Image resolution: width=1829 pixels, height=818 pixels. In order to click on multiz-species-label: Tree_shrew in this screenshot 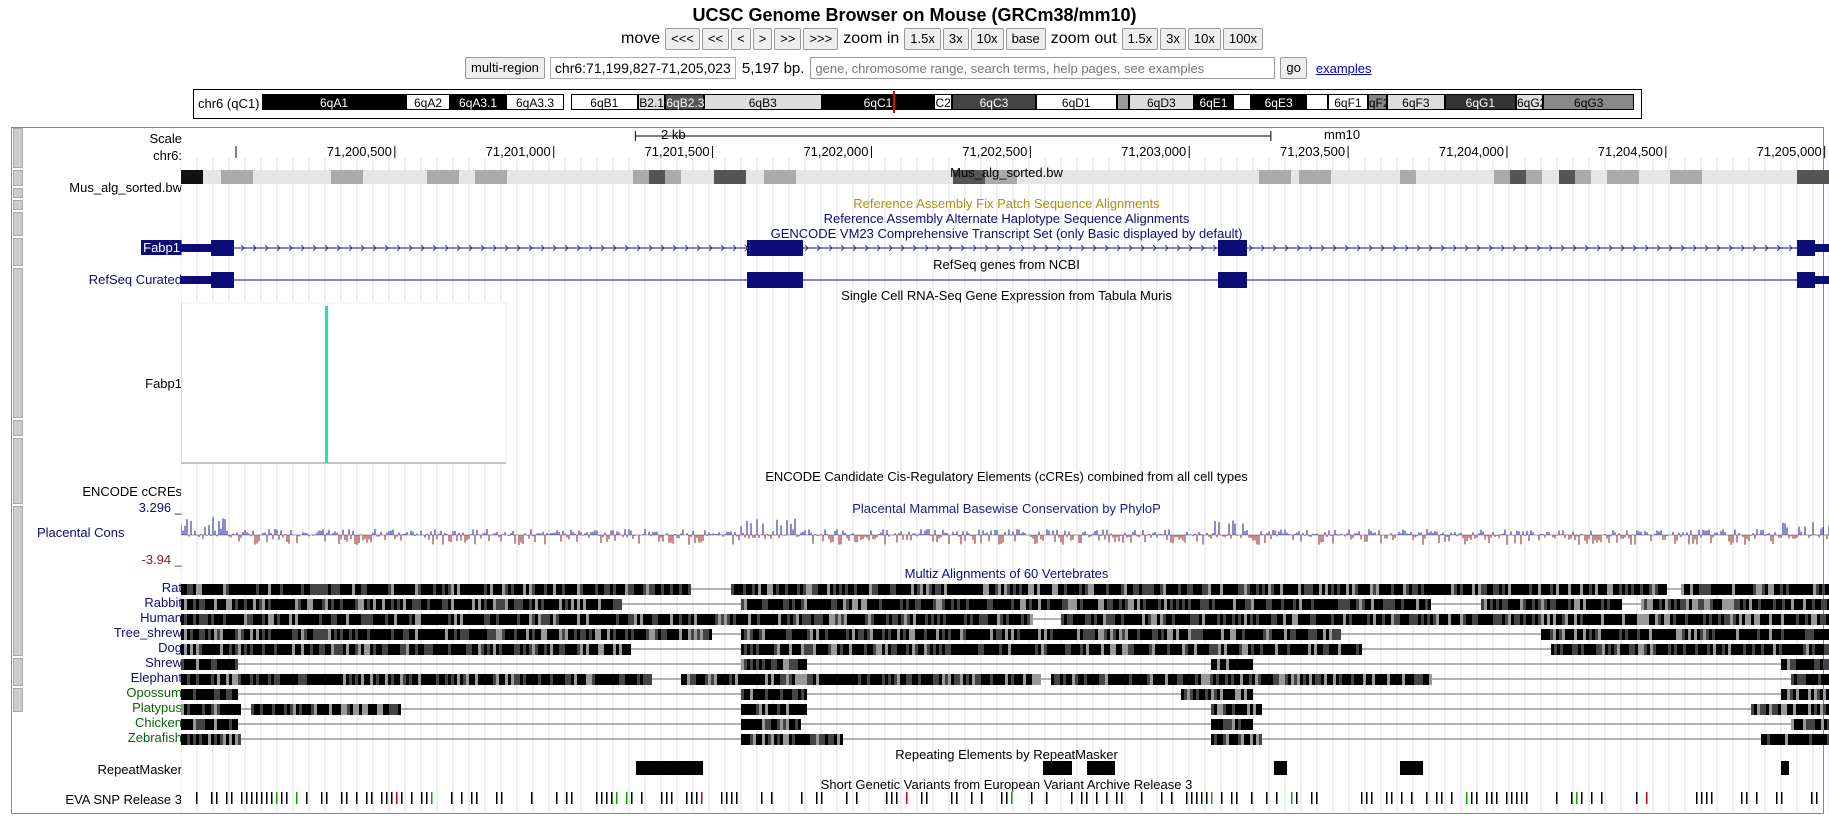, I will do `click(147, 632)`.